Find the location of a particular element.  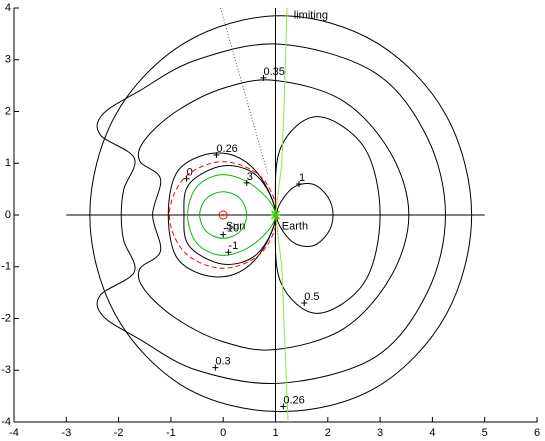

earth-marker is located at coordinates (275, 215).